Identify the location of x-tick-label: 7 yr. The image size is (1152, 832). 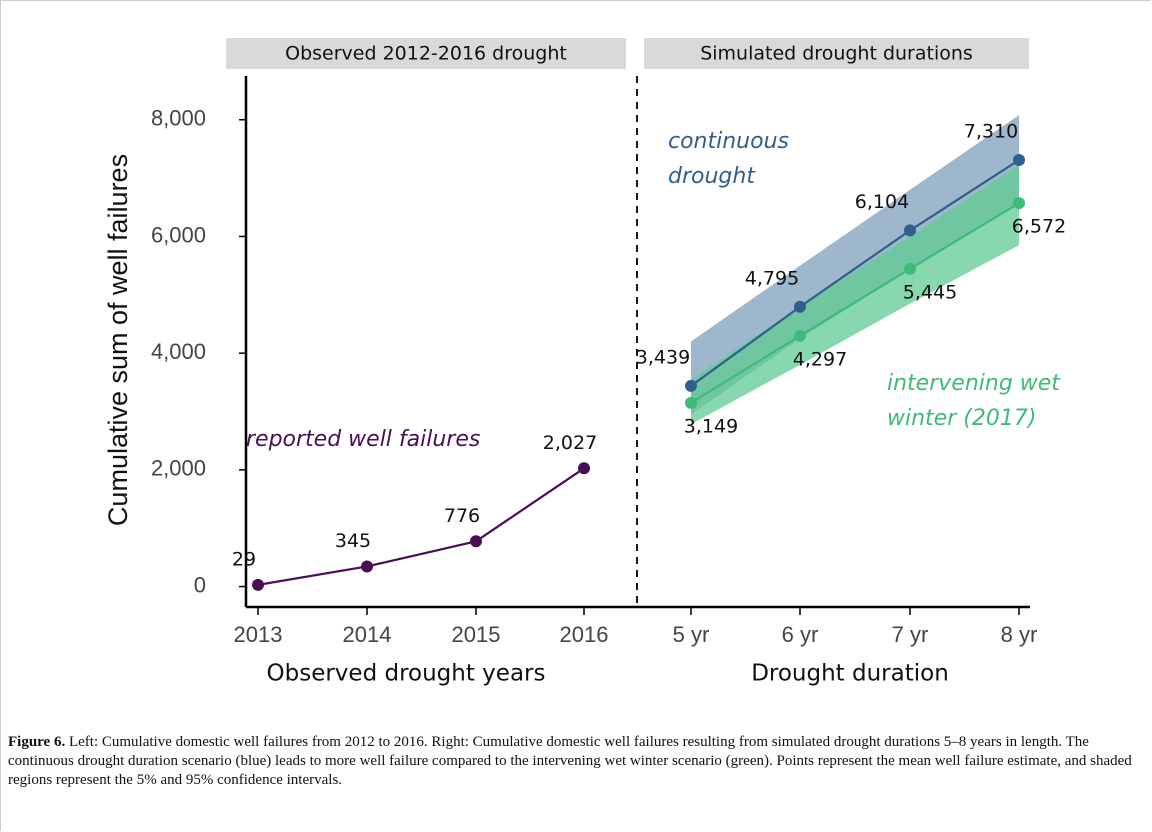
(910, 634).